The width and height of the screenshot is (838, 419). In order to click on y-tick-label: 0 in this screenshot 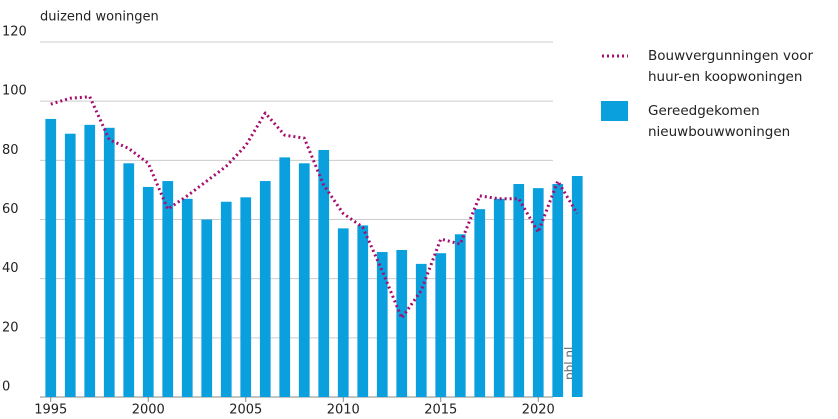, I will do `click(6, 387)`.